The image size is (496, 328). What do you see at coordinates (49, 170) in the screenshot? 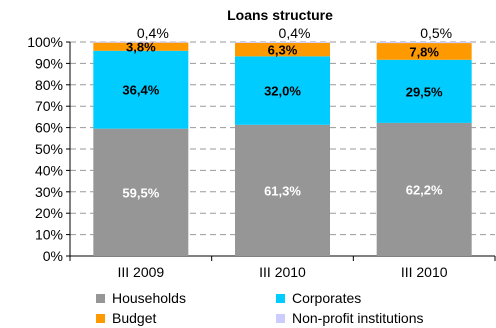
I see `y-tick-label: 40%` at bounding box center [49, 170].